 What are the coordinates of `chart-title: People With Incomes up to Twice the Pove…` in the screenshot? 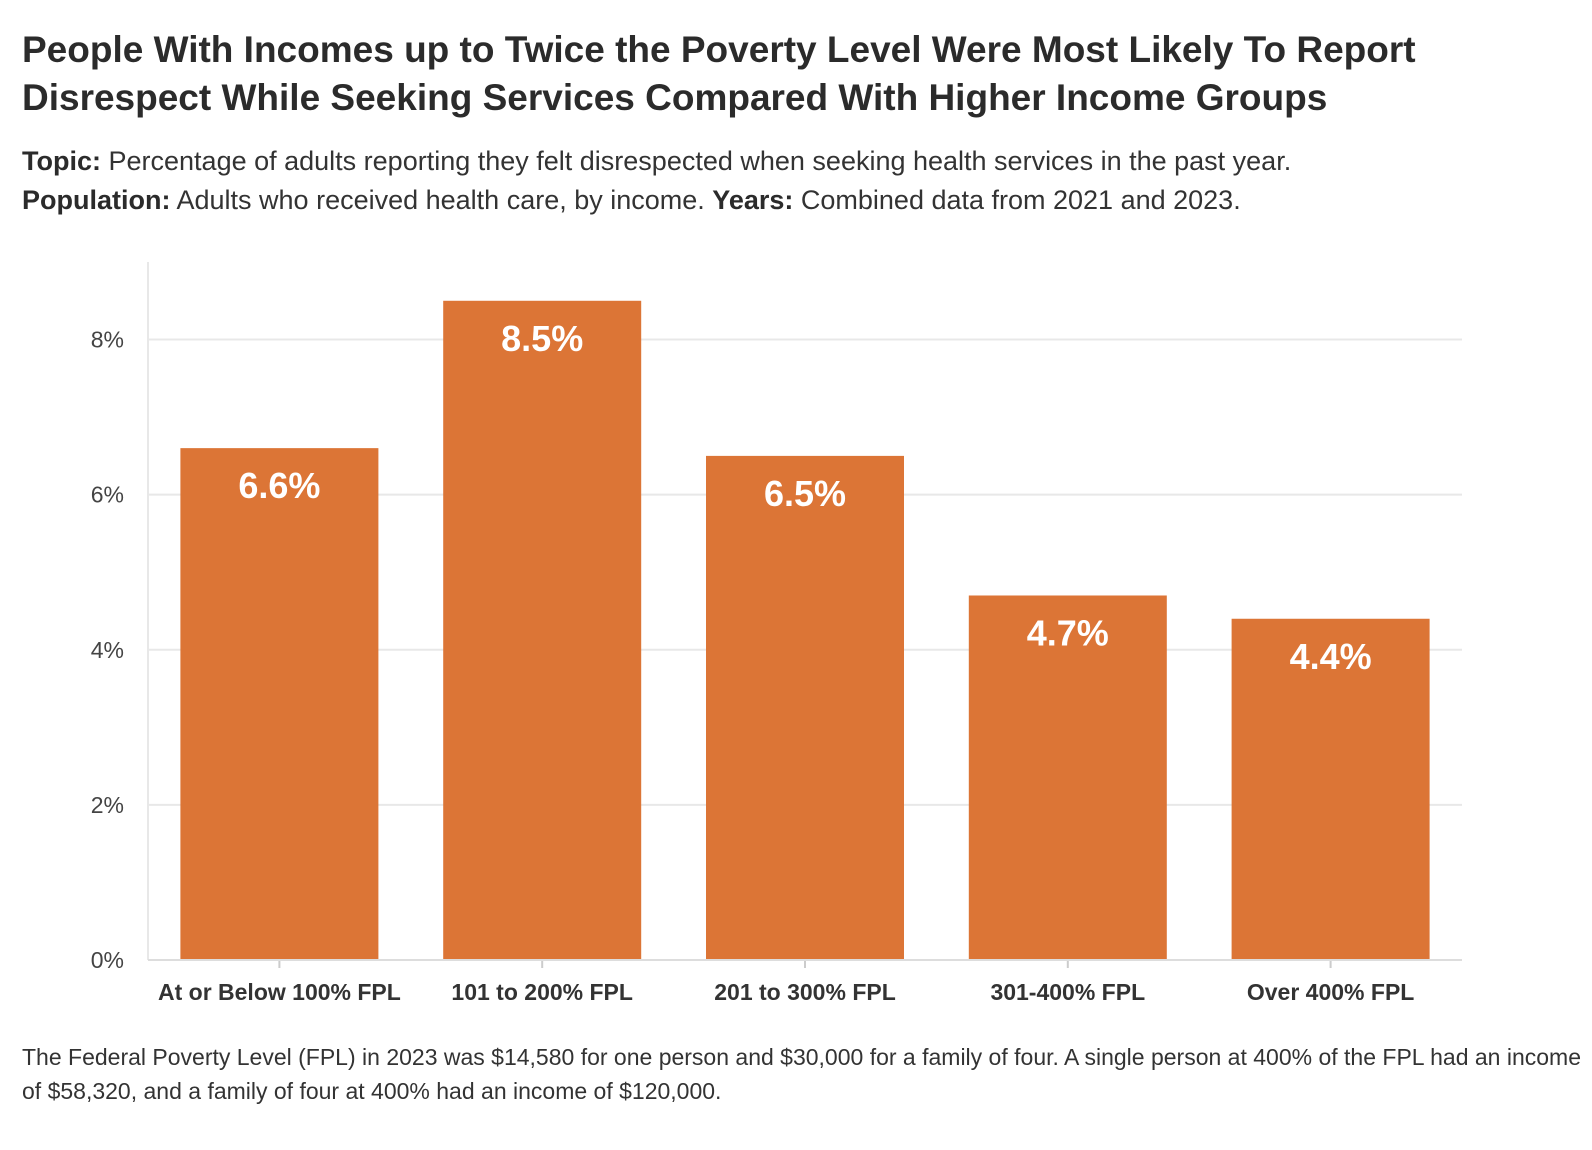 It's located at (719, 73).